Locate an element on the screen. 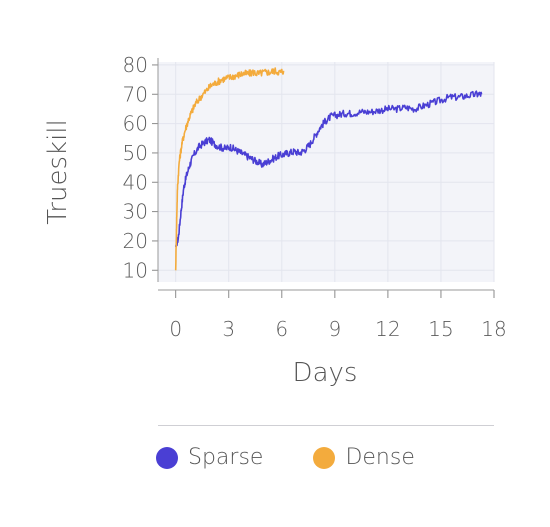 The height and width of the screenshot is (527, 550). y-tick-label: 70 is located at coordinates (135, 94).